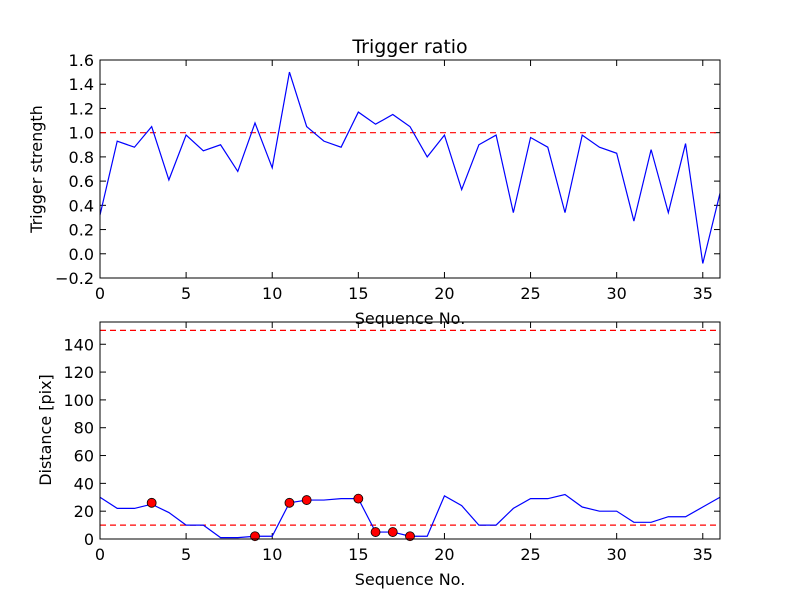 The width and height of the screenshot is (800, 600). Describe the element at coordinates (81, 84) in the screenshot. I see `y-tick-label: 1.4` at that location.